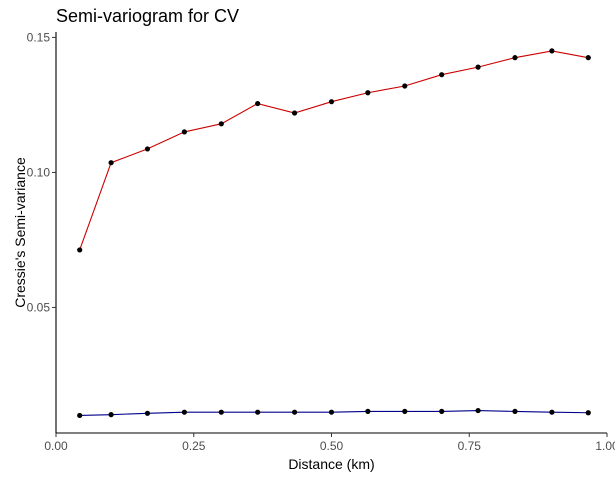 This screenshot has width=615, height=479. Describe the element at coordinates (39, 307) in the screenshot. I see `y-tick-label: 0.05` at that location.